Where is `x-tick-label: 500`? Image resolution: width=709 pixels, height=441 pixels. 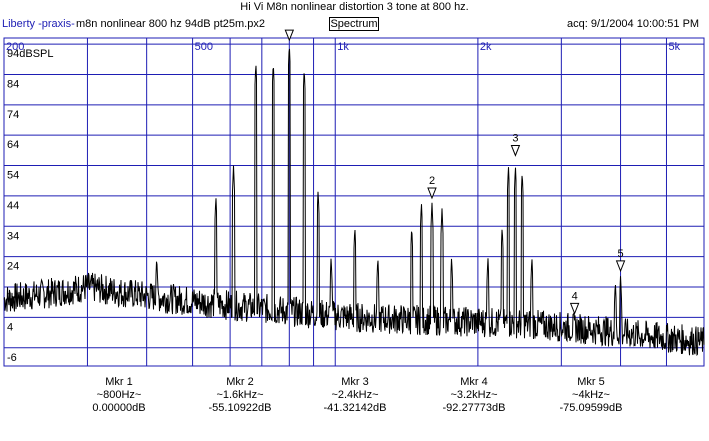
x-tick-label: 500 is located at coordinates (204, 47).